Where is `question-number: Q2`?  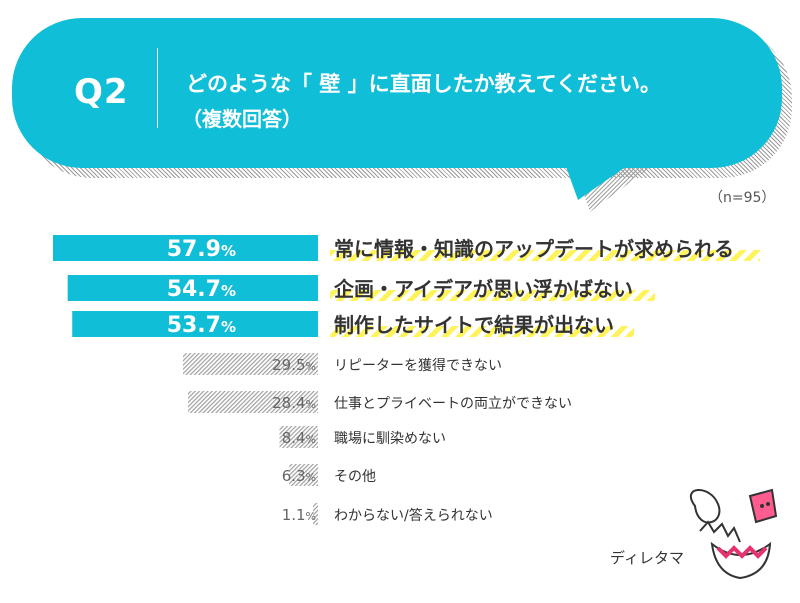 question-number: Q2 is located at coordinates (101, 92).